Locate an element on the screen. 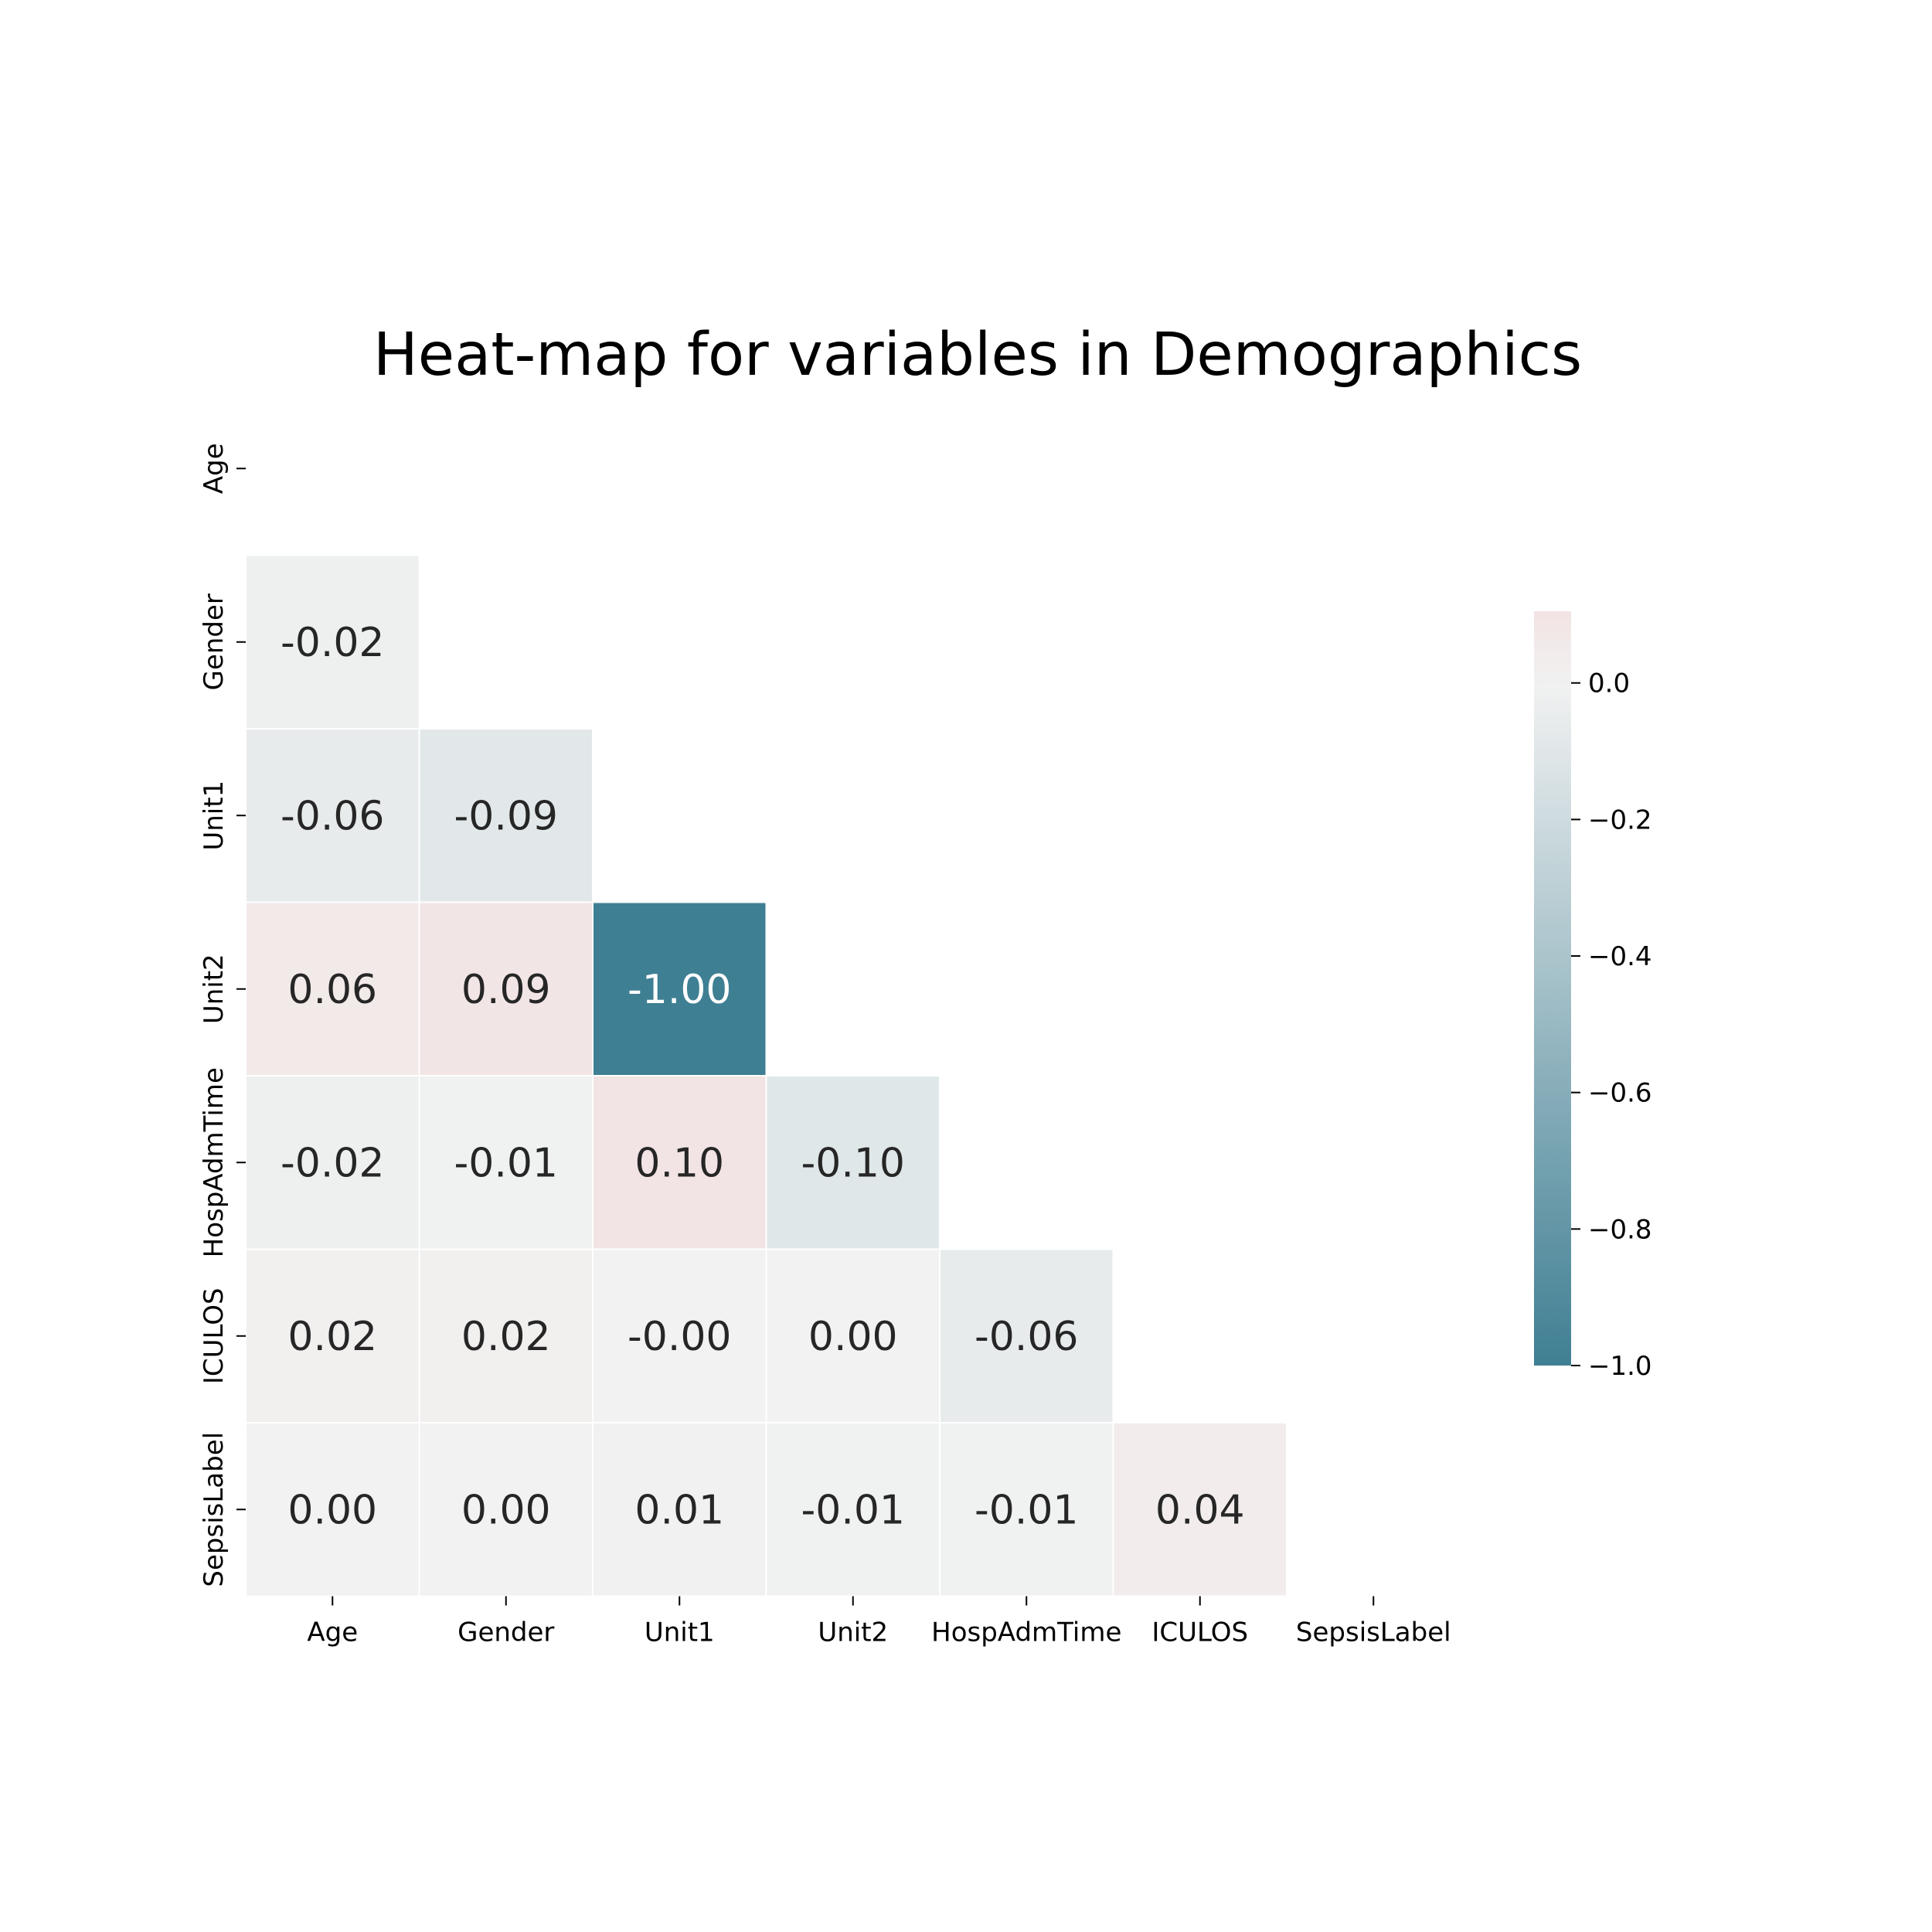 The height and width of the screenshot is (1932, 1932). cell-value-label: 0.01 is located at coordinates (679, 1510).